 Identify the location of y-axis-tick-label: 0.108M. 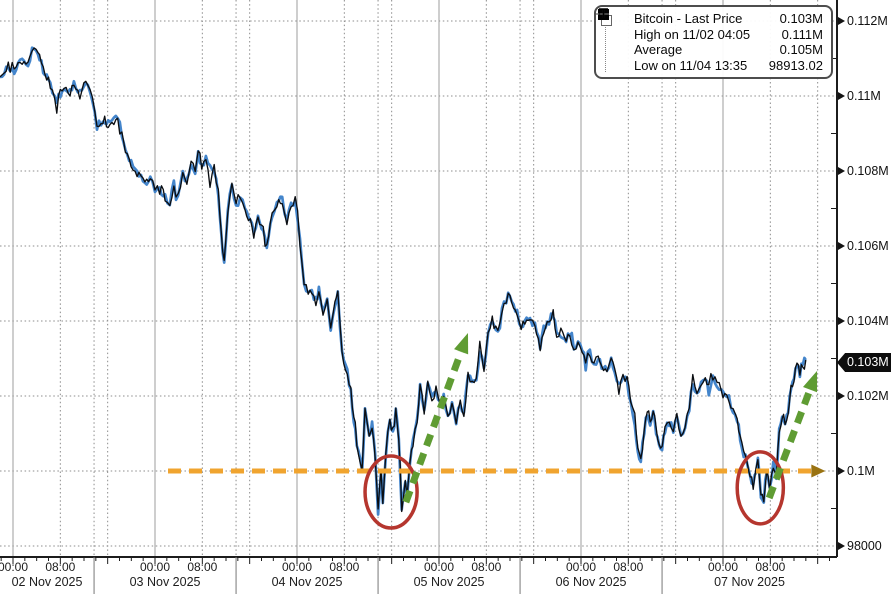
(863, 171).